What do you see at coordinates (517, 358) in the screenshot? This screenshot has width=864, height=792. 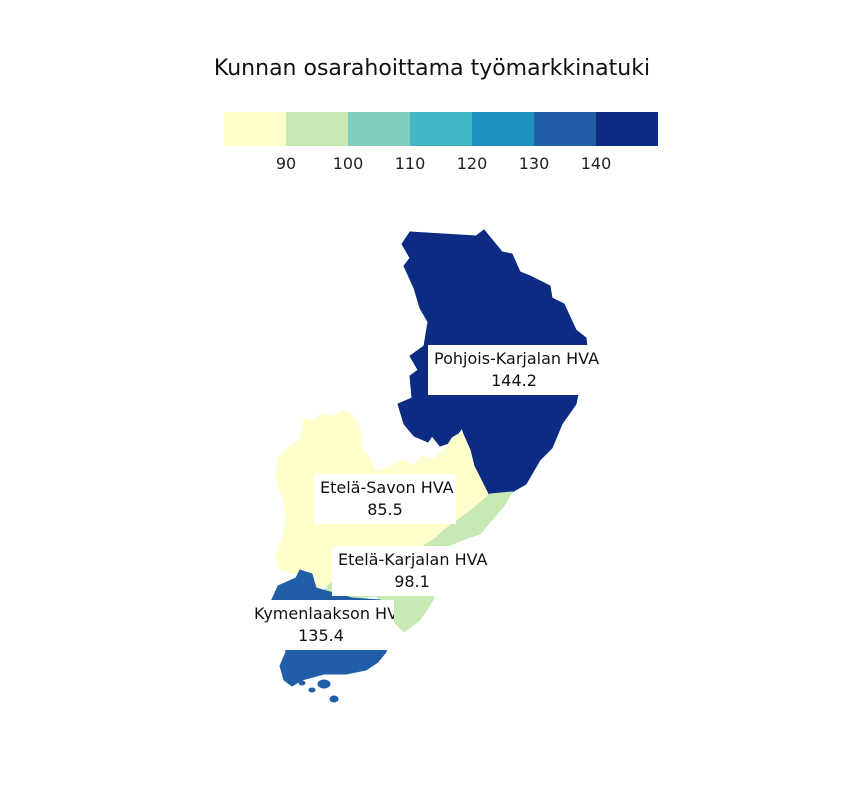 I see `region-name: Pohjois-Karjalan HVA` at bounding box center [517, 358].